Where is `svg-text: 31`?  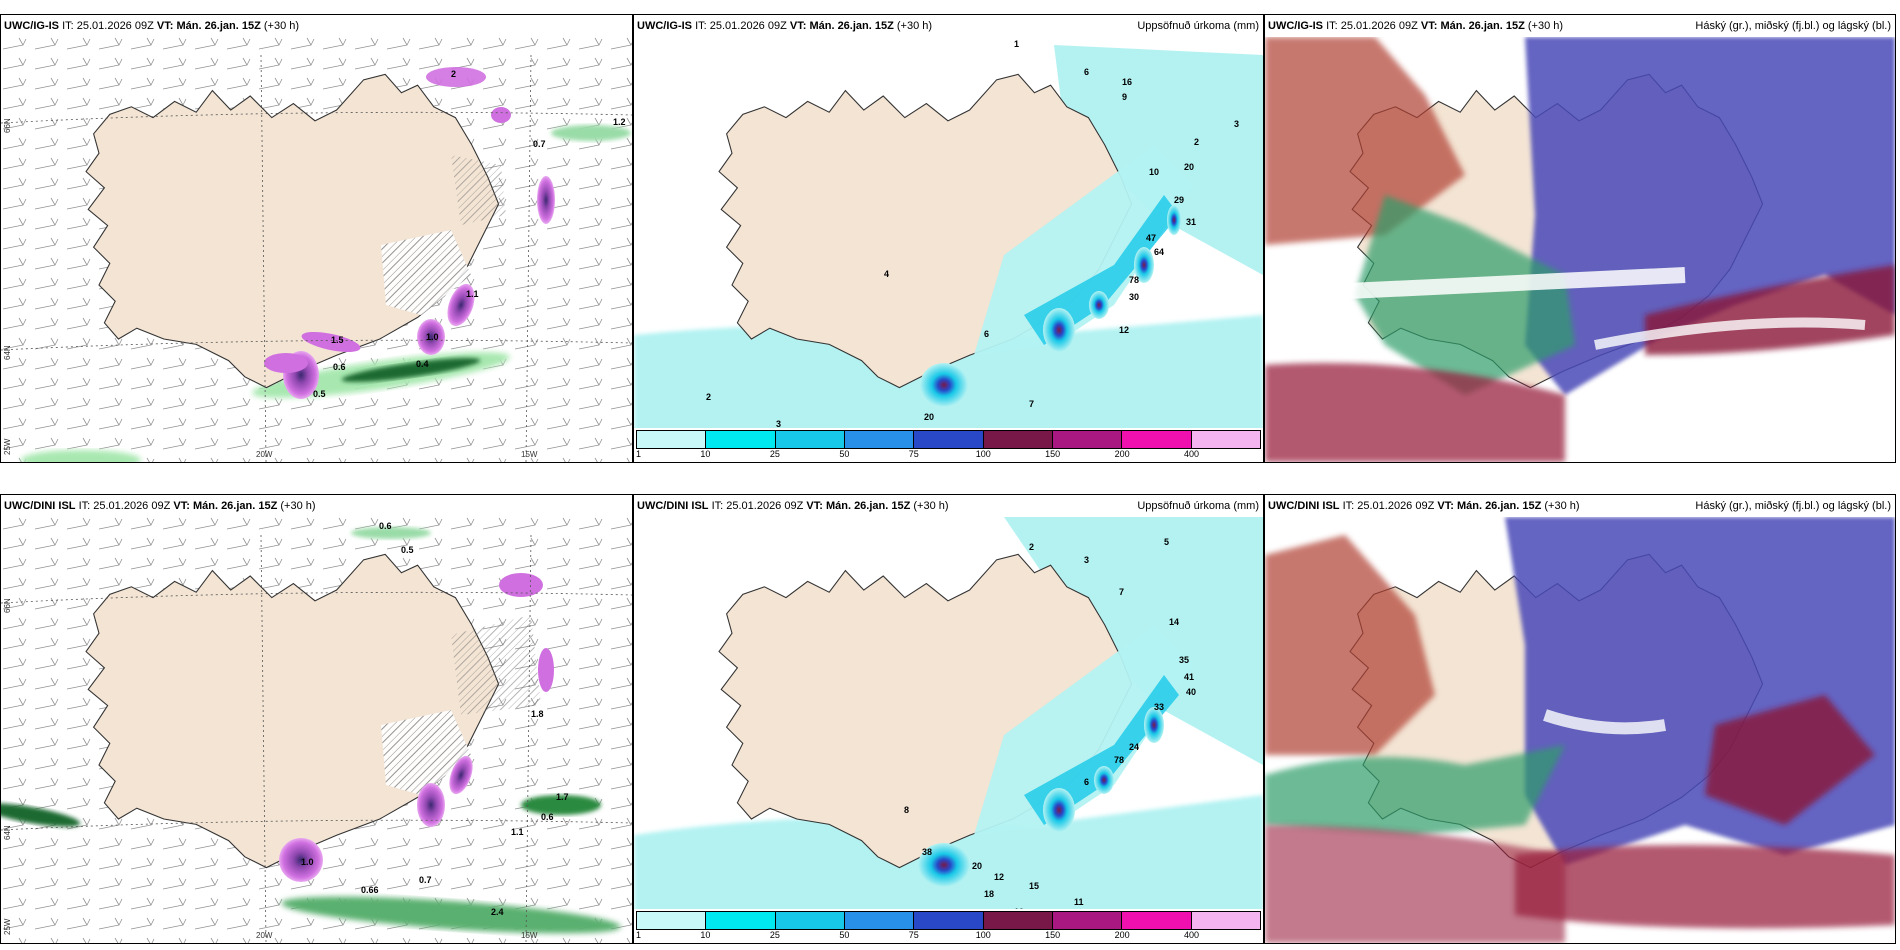 svg-text: 31 is located at coordinates (1191, 222).